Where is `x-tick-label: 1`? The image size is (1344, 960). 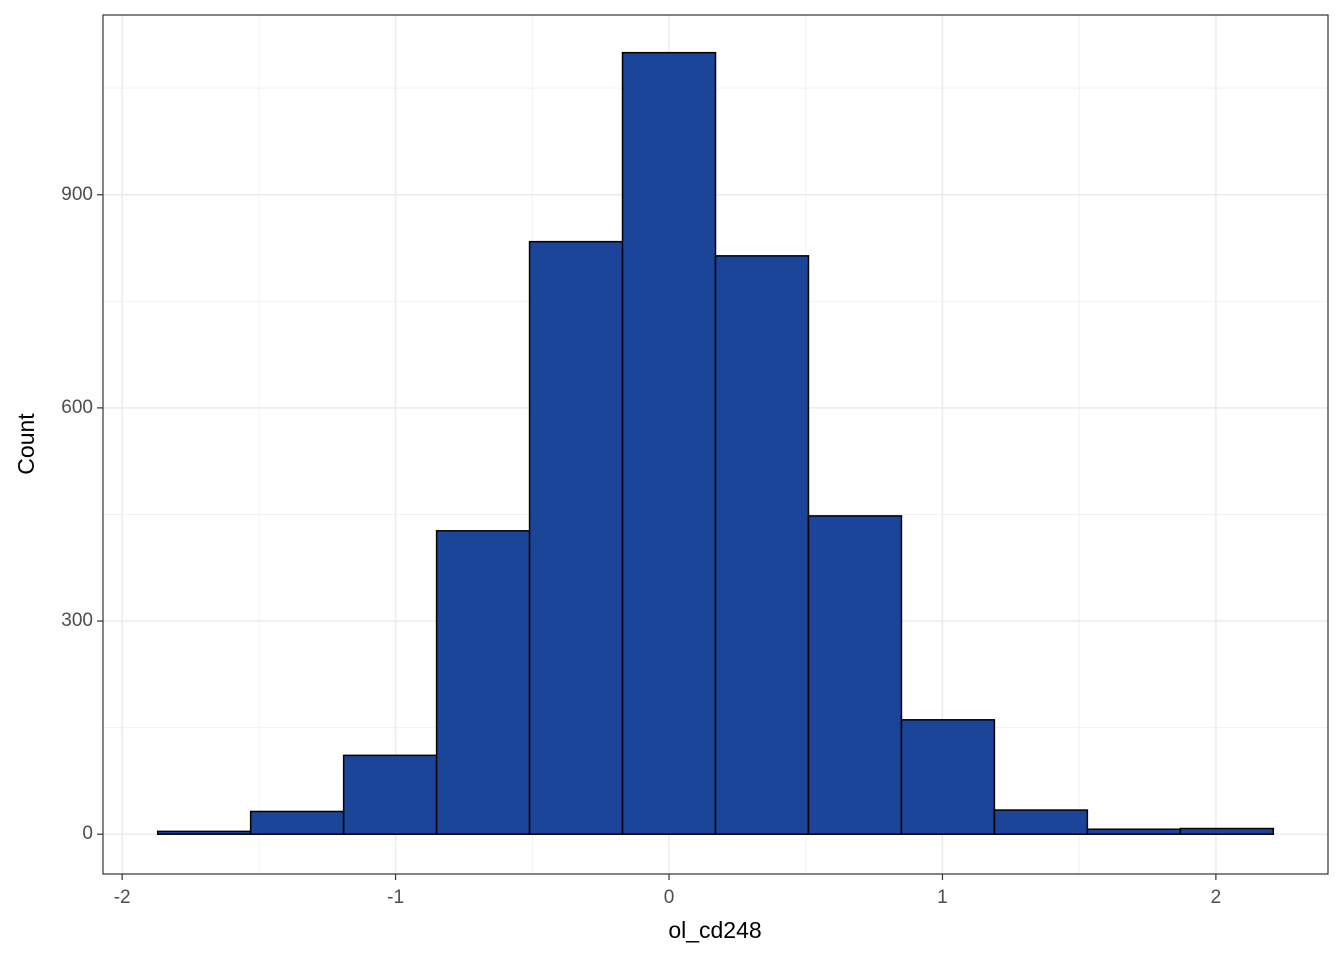 x-tick-label: 1 is located at coordinates (942, 897).